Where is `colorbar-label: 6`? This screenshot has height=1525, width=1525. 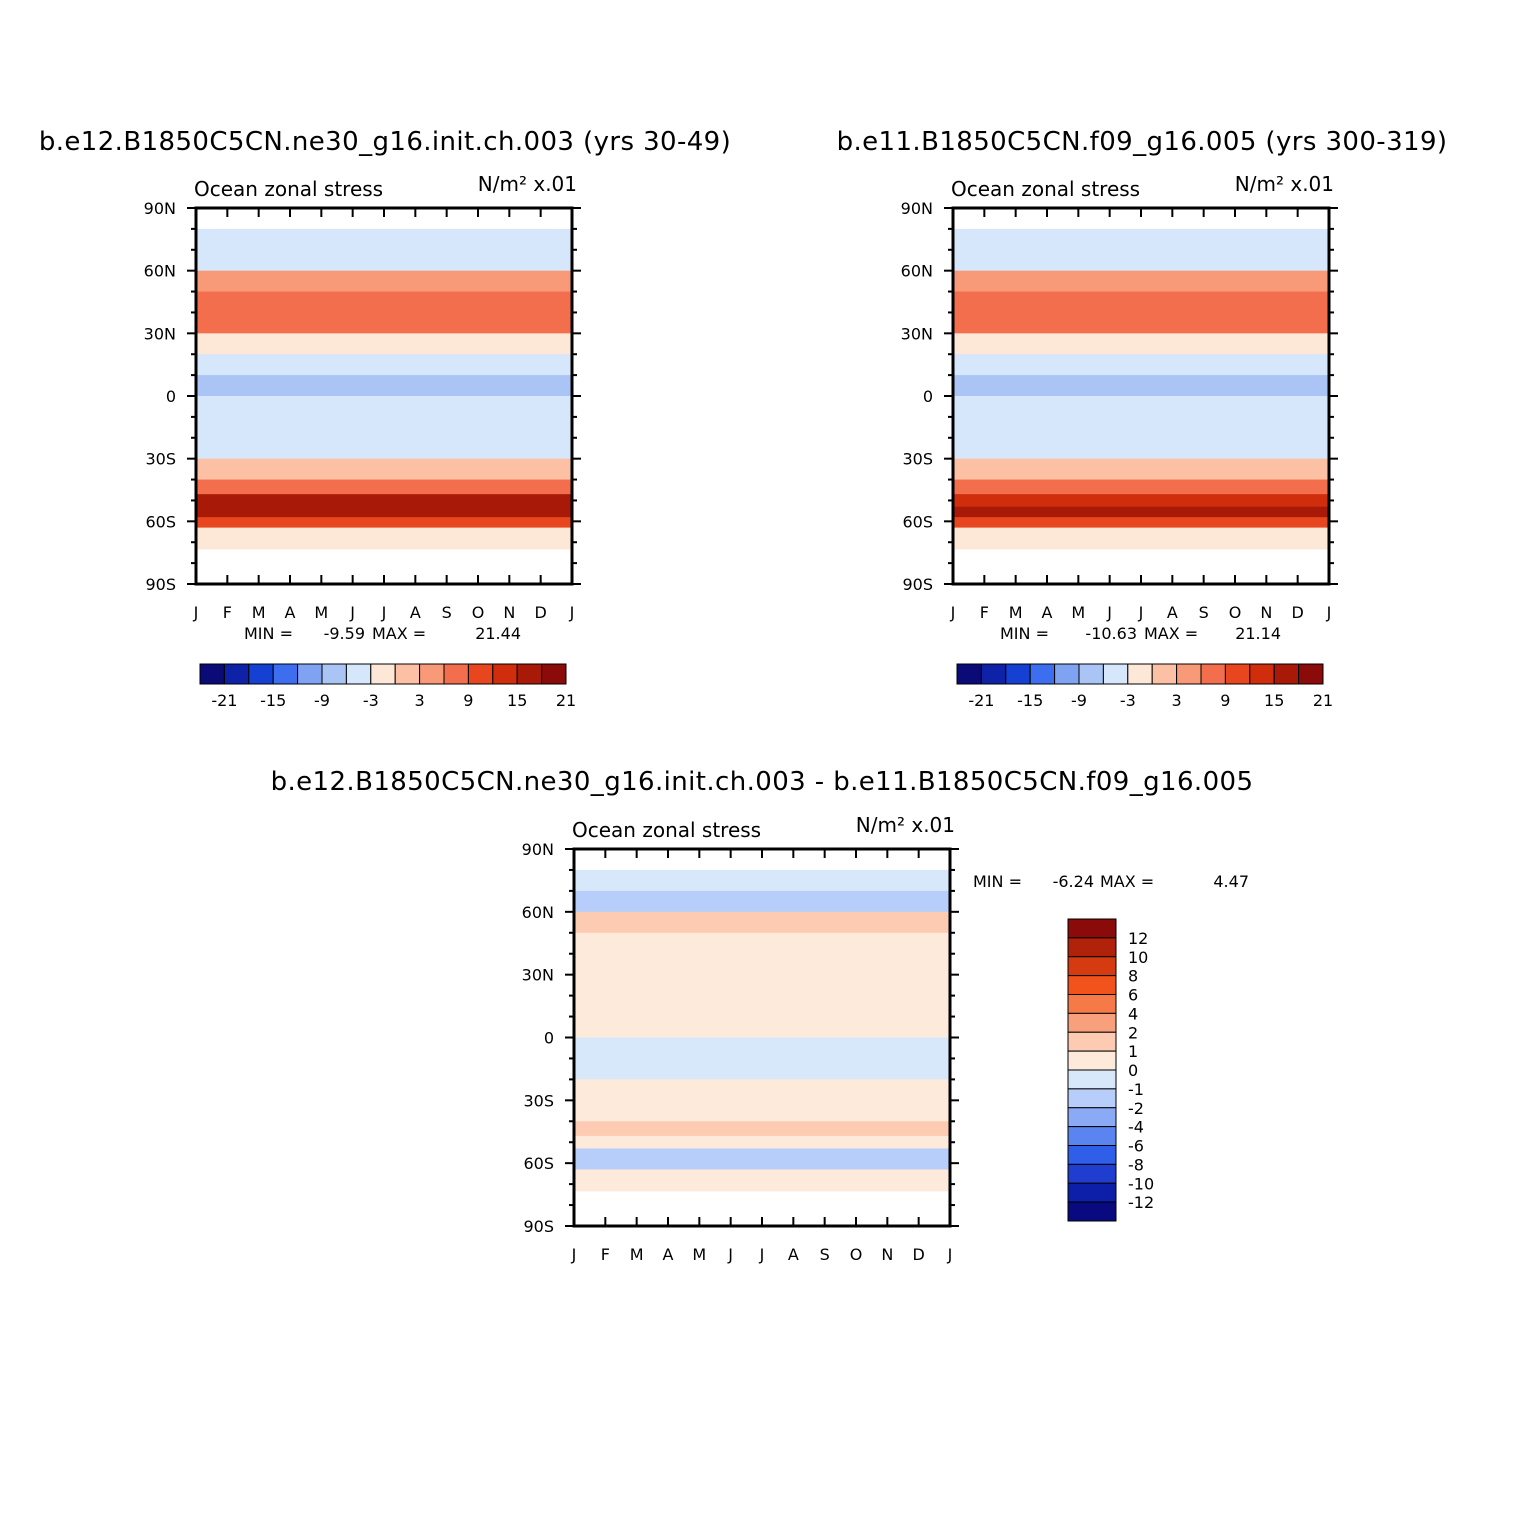 colorbar-label: 6 is located at coordinates (1133, 995).